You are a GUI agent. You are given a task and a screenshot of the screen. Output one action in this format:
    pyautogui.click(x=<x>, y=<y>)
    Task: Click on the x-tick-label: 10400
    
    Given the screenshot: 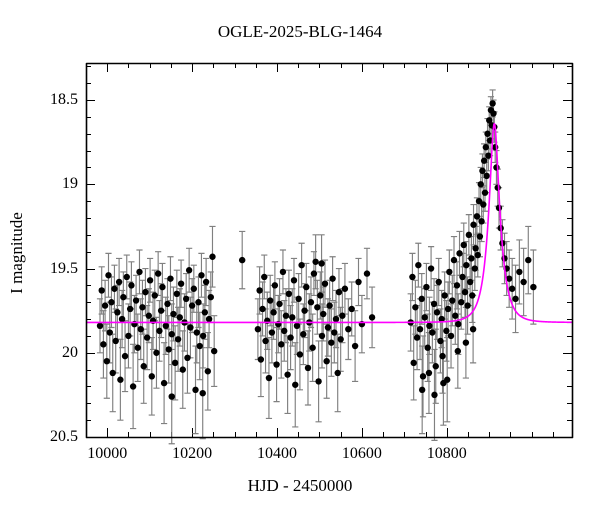 What is the action you would take?
    pyautogui.click(x=277, y=453)
    